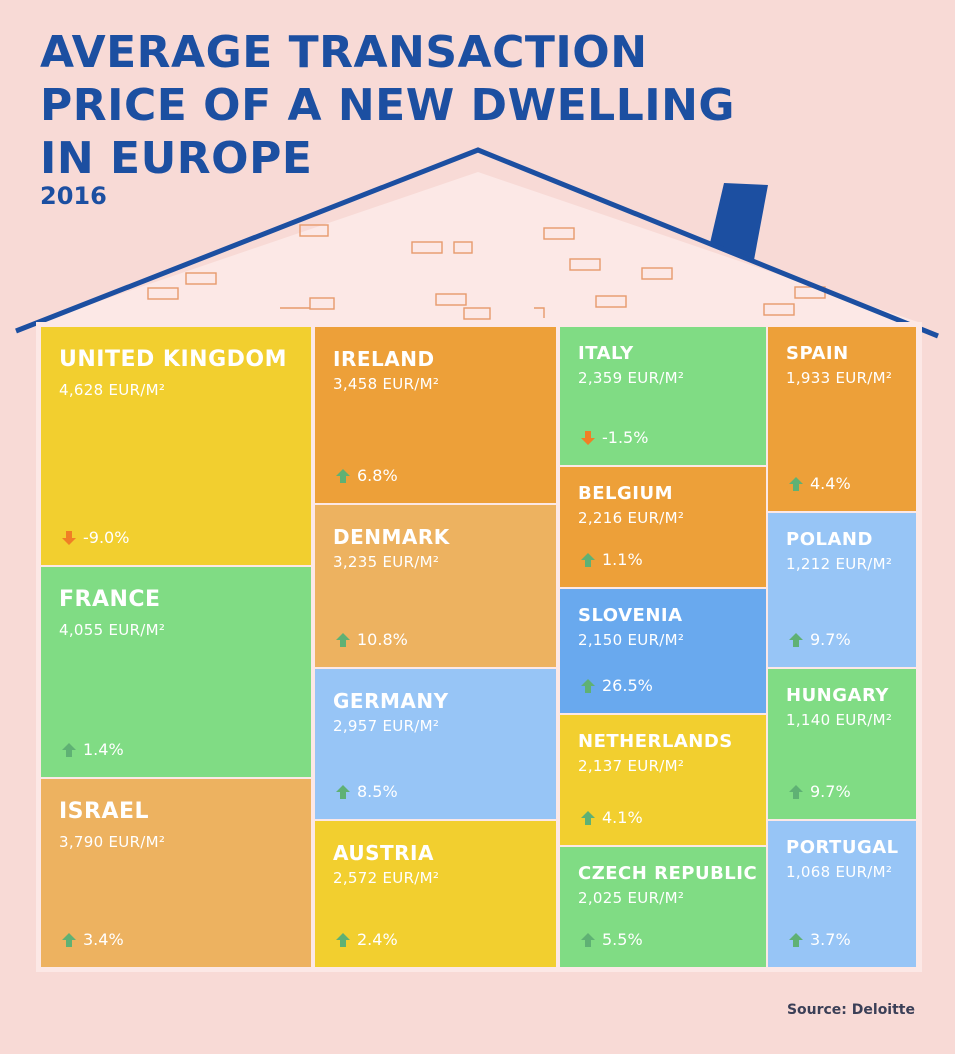 The image size is (955, 1054). Describe the element at coordinates (625, 437) in the screenshot. I see `change-label: -1.5%` at that location.